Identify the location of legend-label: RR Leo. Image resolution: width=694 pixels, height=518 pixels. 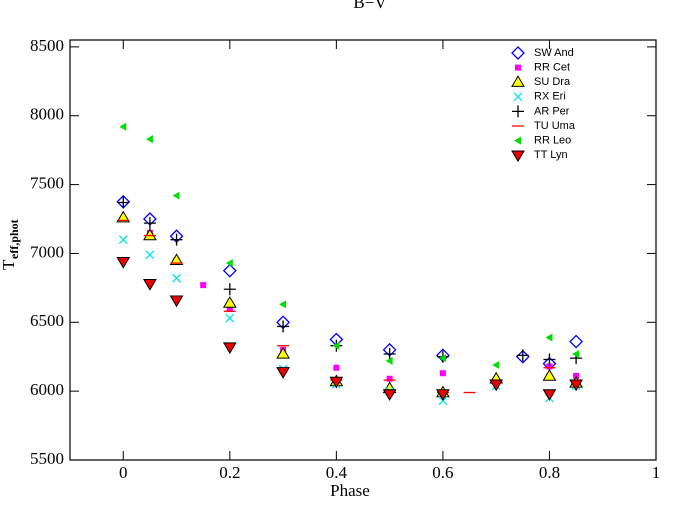
(552, 141).